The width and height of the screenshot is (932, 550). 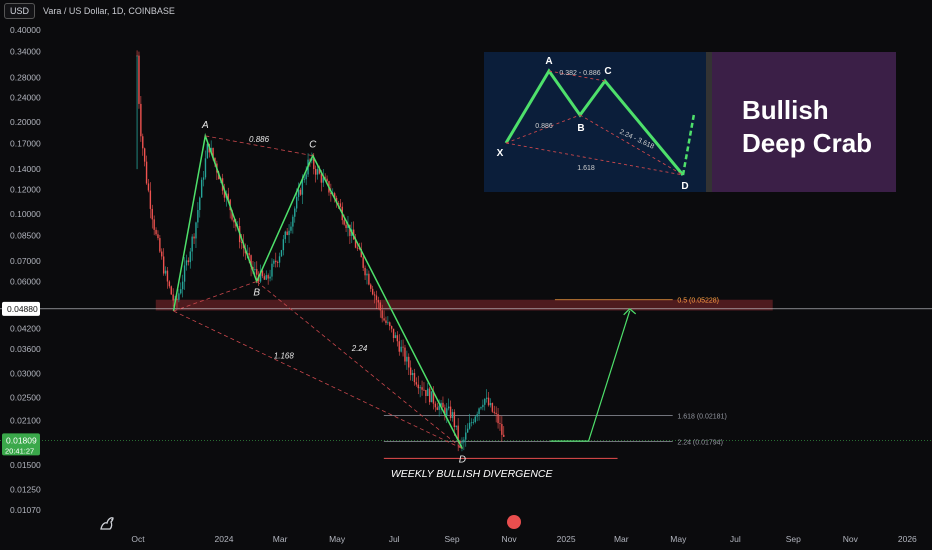 What do you see at coordinates (543, 129) in the screenshot?
I see `inset-xb-line` at bounding box center [543, 129].